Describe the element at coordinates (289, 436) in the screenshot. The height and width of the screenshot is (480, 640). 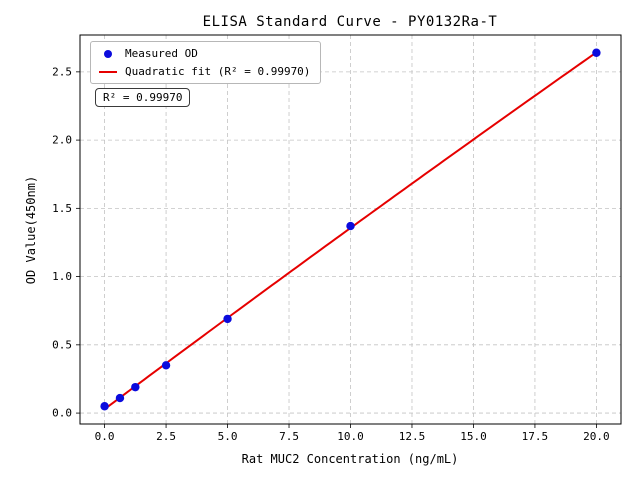
I see `x-tick-label: 7.5` at that location.